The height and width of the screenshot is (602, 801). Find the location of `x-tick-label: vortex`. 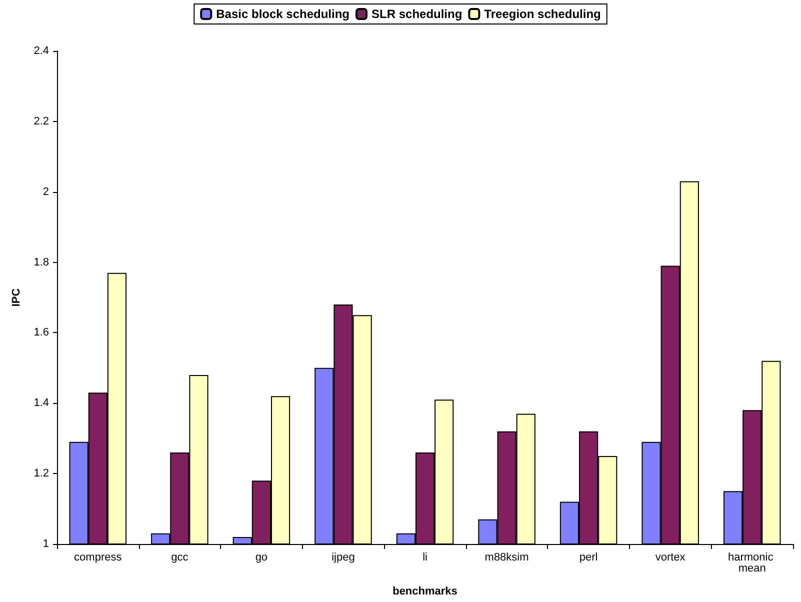

x-tick-label: vortex is located at coordinates (670, 558).